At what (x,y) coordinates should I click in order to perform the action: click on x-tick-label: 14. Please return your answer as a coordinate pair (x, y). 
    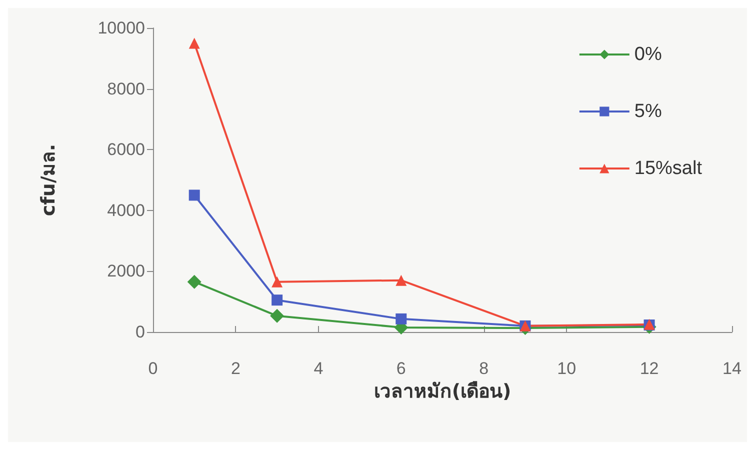
    Looking at the image, I should click on (732, 368).